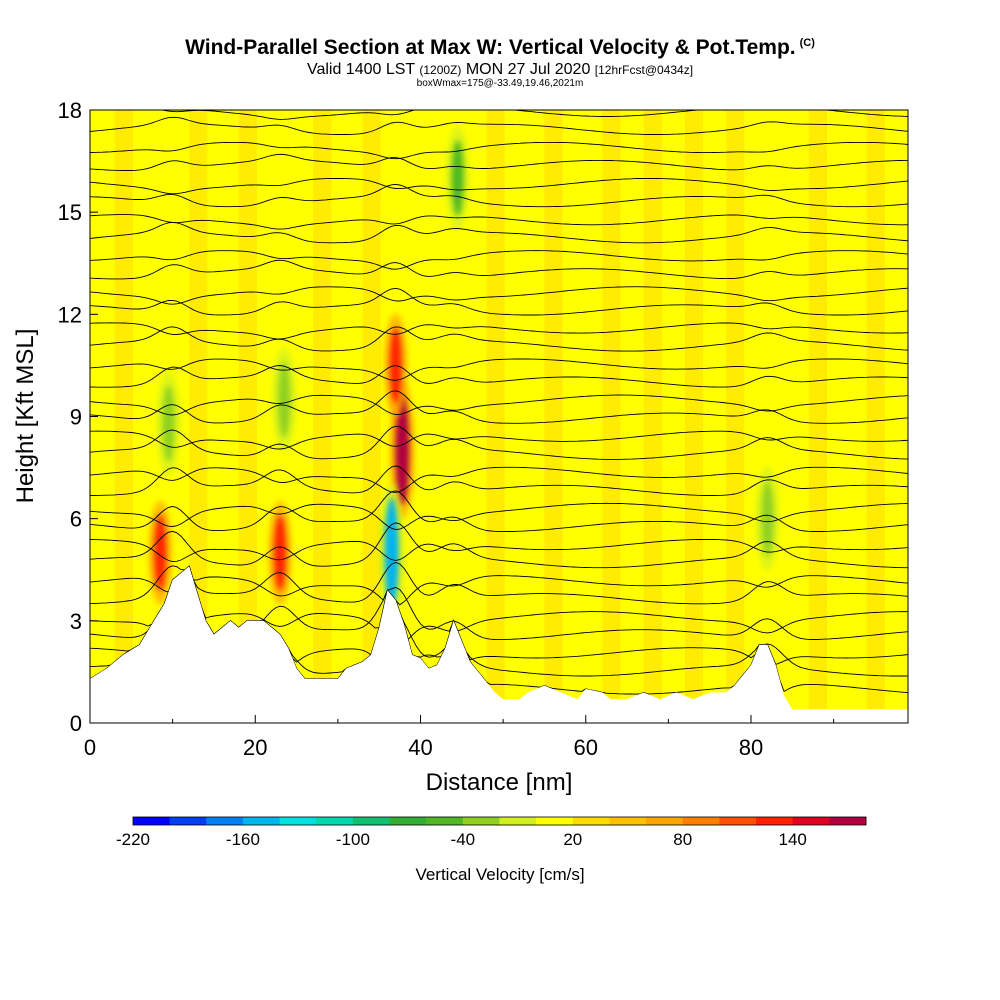 The image size is (1000, 1000). Describe the element at coordinates (243, 839) in the screenshot. I see `colorbar-tick-label: -160` at that location.